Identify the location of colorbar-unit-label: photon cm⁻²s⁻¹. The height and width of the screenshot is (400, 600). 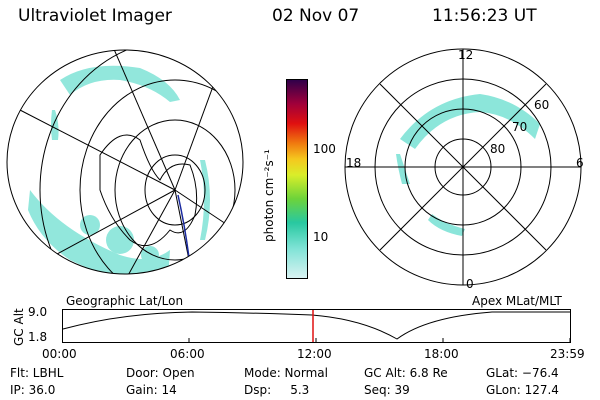
(269, 195).